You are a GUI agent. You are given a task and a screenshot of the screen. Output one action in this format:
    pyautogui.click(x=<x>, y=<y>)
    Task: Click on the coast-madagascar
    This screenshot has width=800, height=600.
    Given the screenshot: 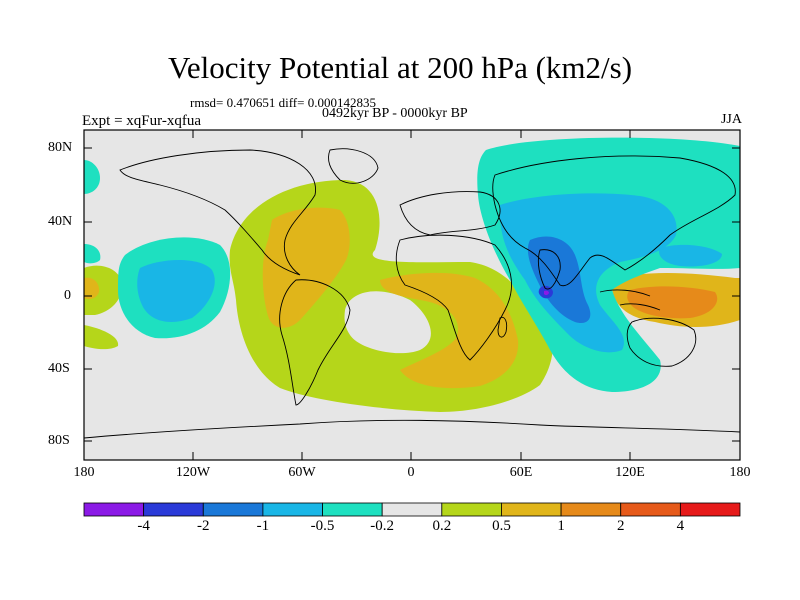 What is the action you would take?
    pyautogui.click(x=502, y=327)
    